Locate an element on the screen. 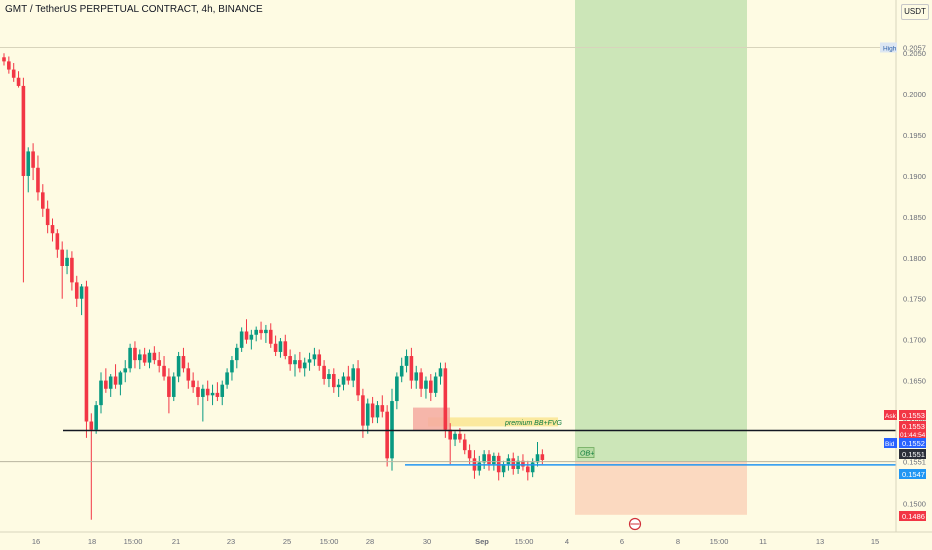 Image resolution: width=932 pixels, height=550 pixels. price-tick: 0.1551 is located at coordinates (914, 462).